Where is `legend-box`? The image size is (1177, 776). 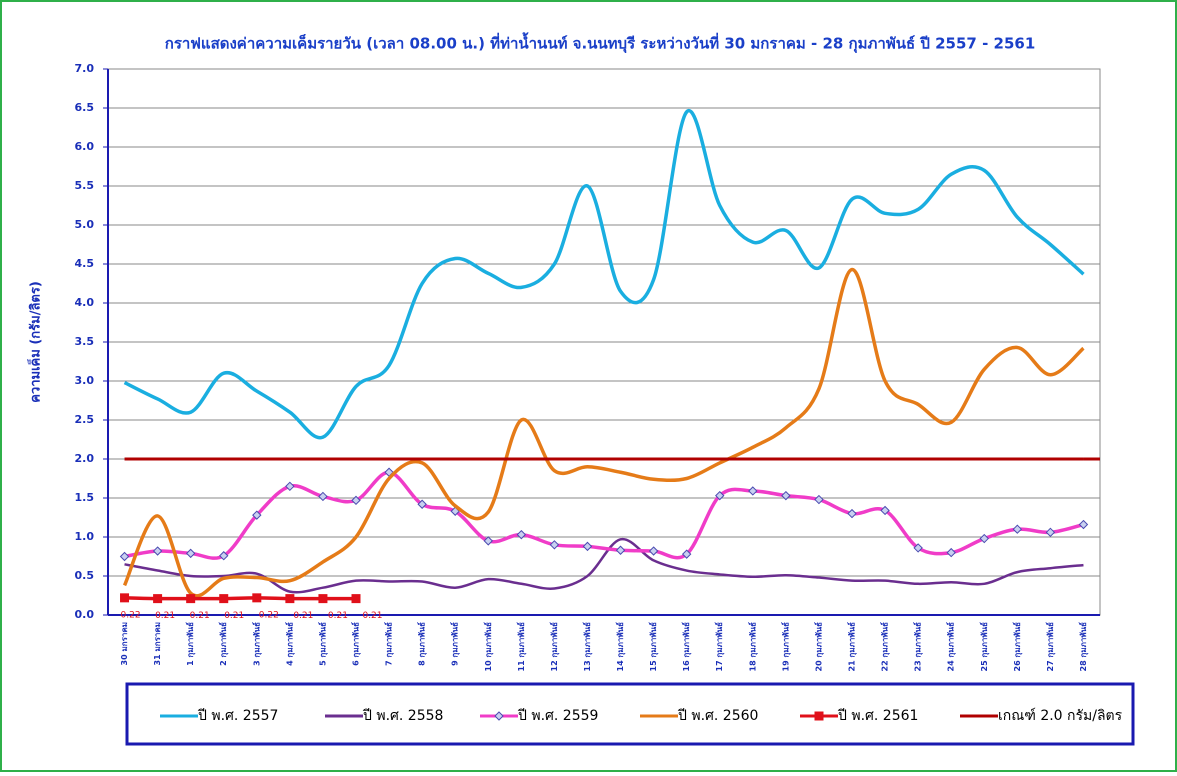
legend-box is located at coordinates (630, 714).